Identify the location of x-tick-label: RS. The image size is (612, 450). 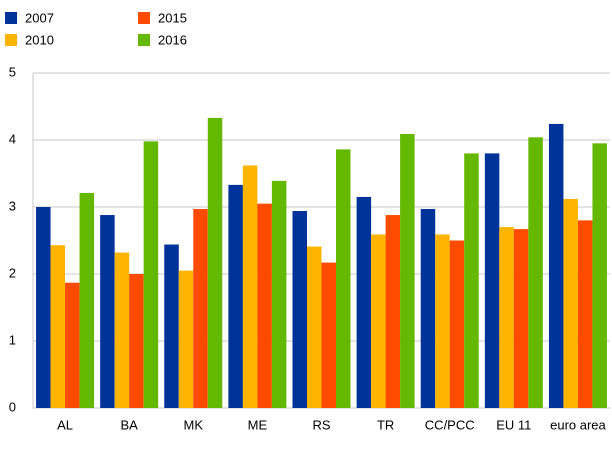
(321, 424).